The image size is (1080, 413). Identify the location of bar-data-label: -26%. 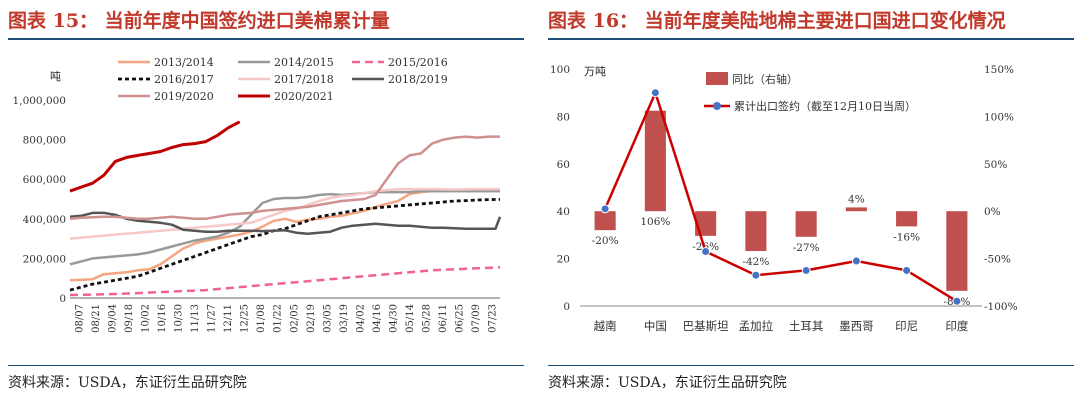
(705, 247).